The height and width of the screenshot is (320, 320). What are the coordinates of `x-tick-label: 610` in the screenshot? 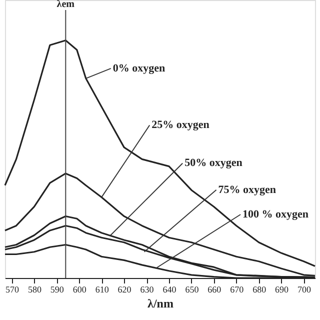 It's located at (102, 289).